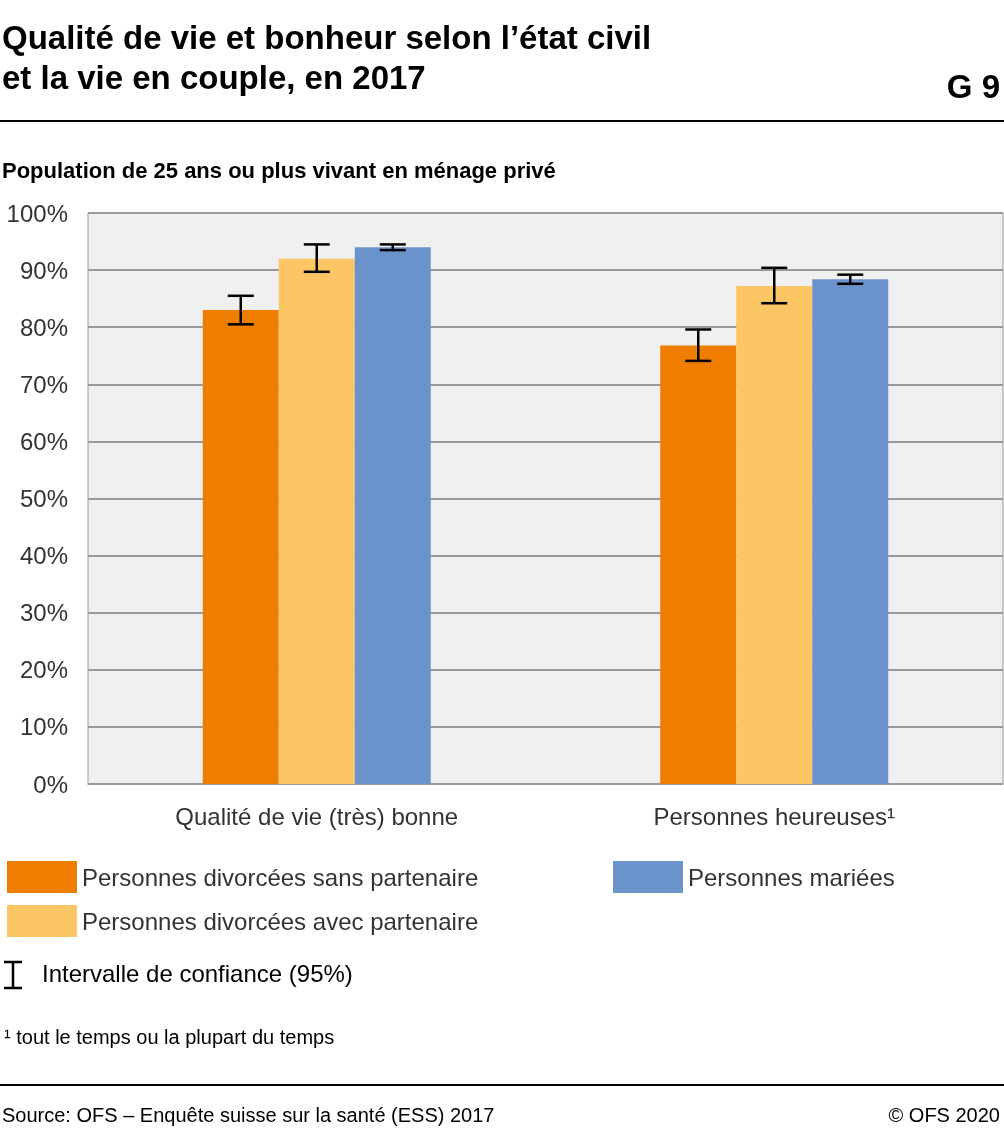  I want to click on text: G 9, so click(973, 87).